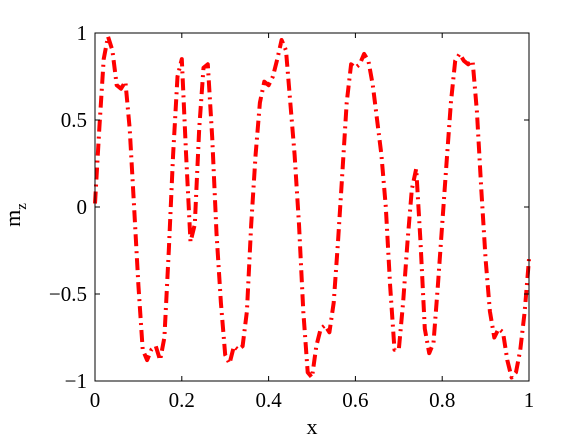  What do you see at coordinates (95, 400) in the screenshot?
I see `x-tick-label: 0` at bounding box center [95, 400].